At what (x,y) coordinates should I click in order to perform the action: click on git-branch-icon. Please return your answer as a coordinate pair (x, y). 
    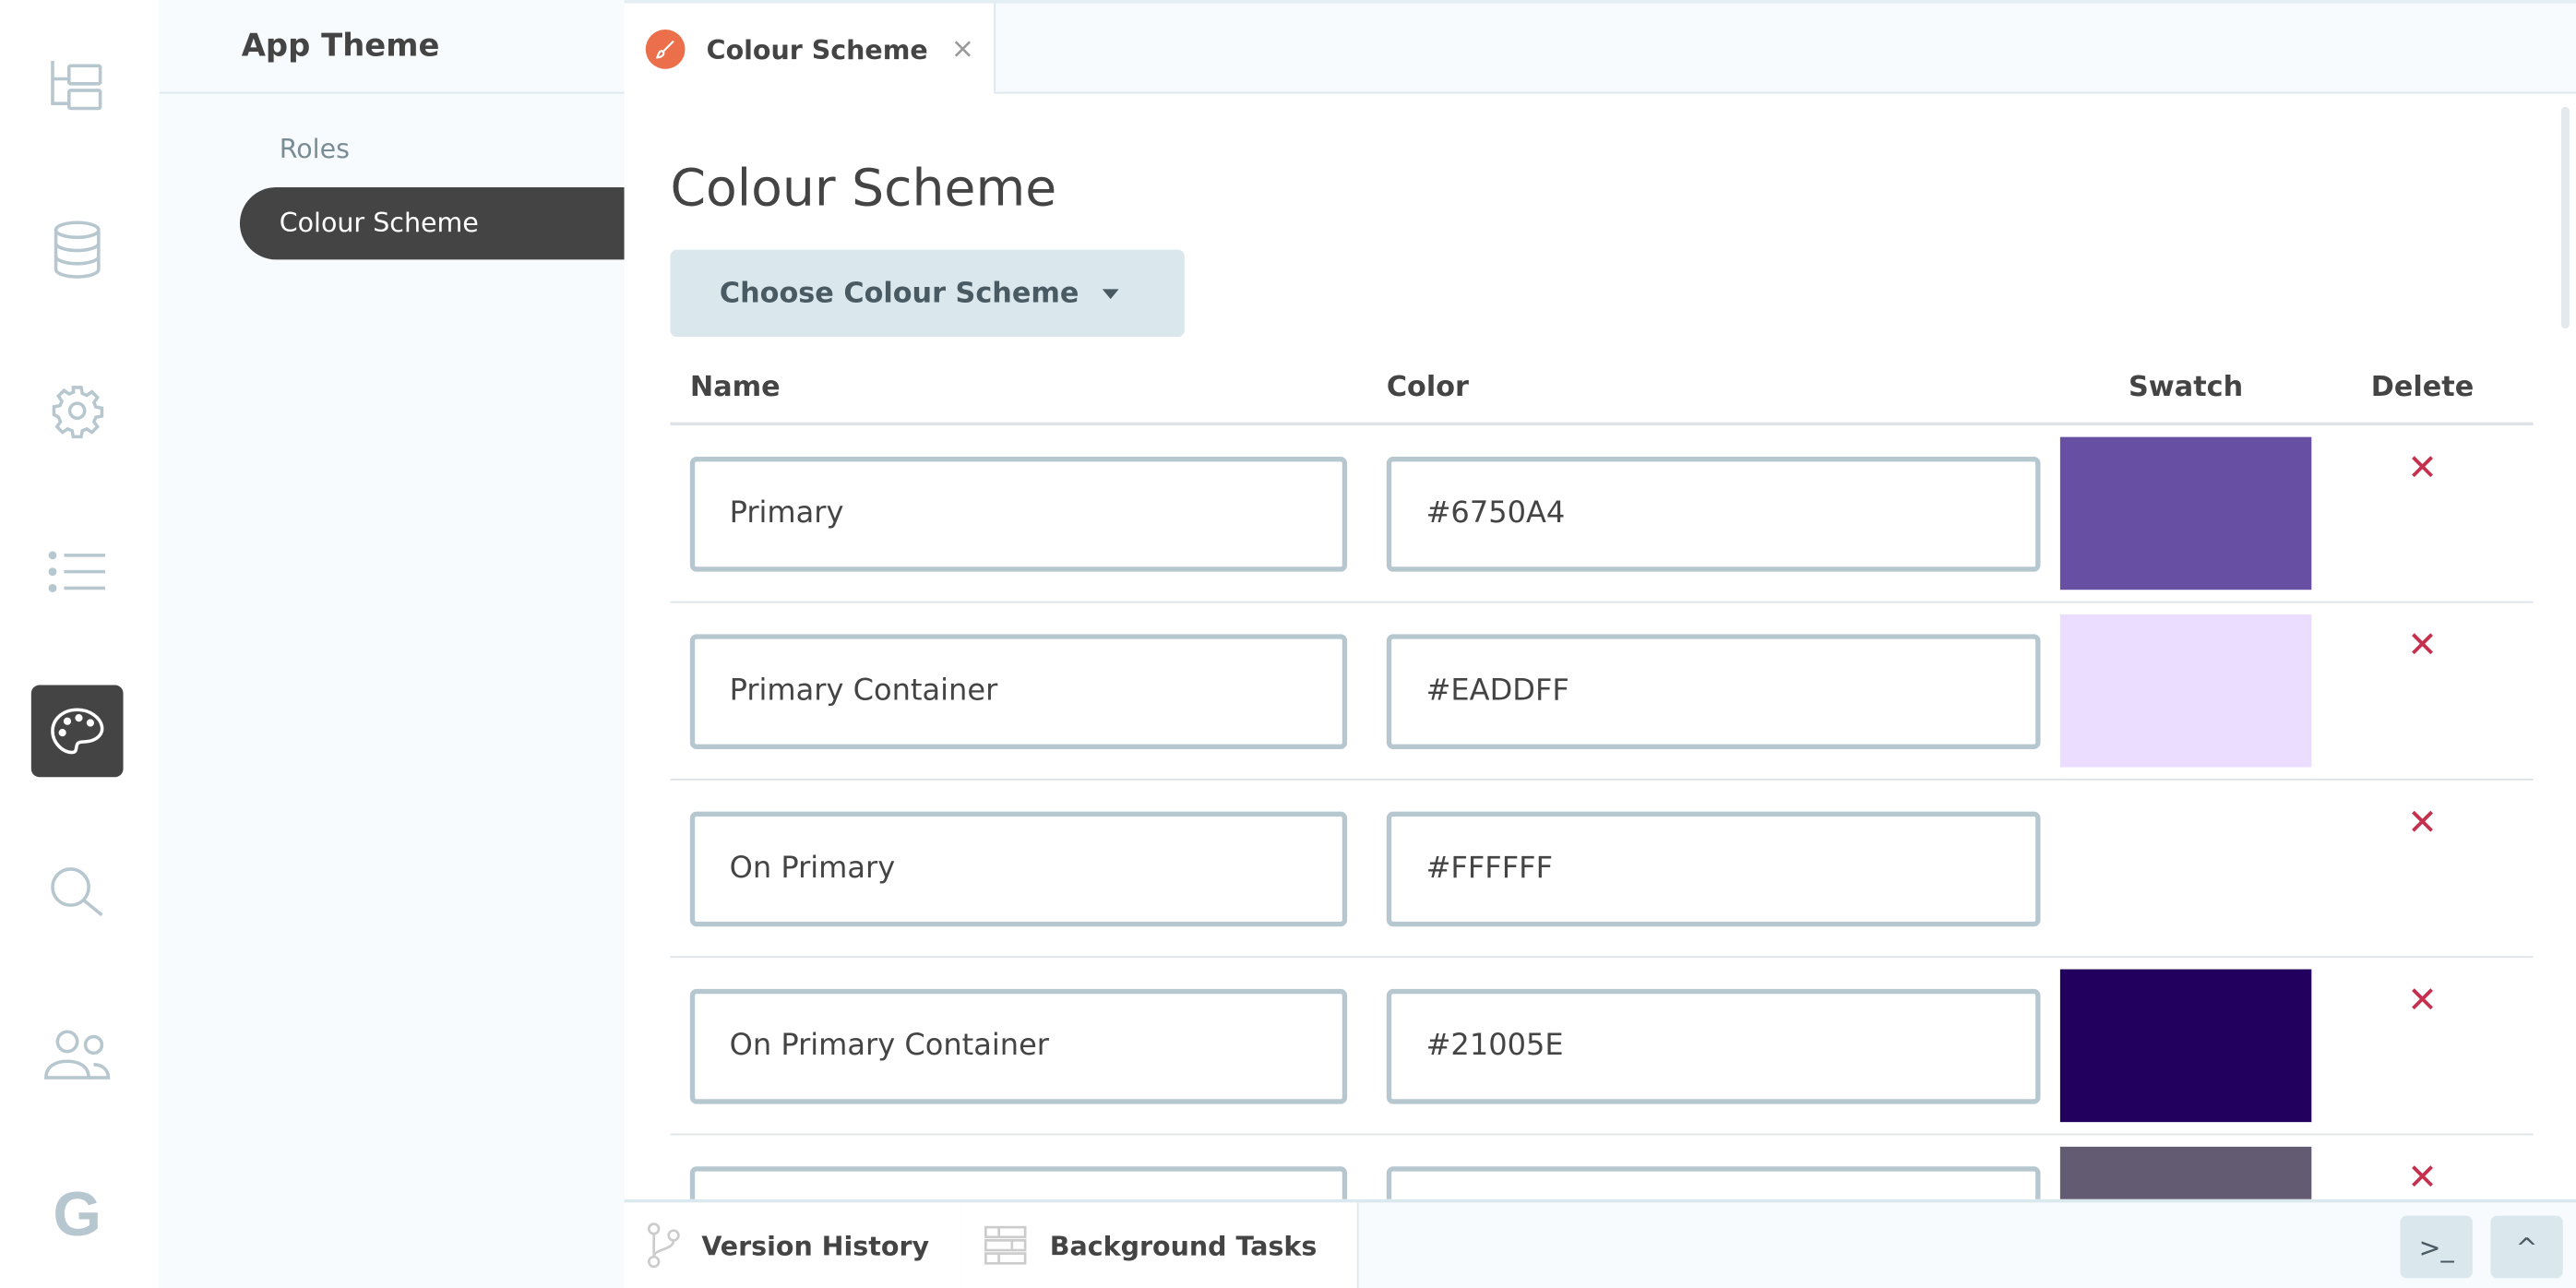
    Looking at the image, I should click on (664, 1245).